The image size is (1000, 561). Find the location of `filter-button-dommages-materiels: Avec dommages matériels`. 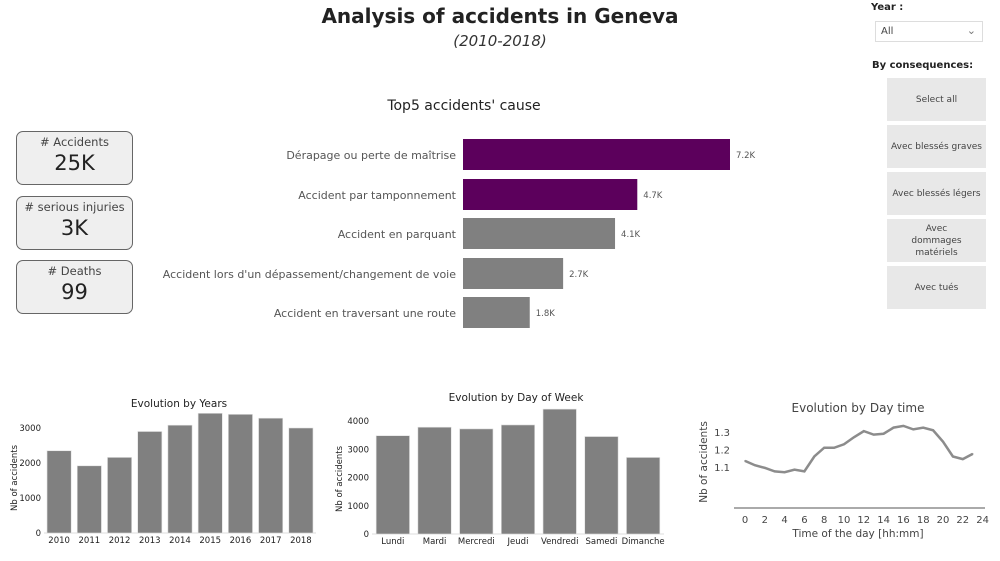

filter-button-dommages-materiels: Avec dommages matériels is located at coordinates (936, 240).